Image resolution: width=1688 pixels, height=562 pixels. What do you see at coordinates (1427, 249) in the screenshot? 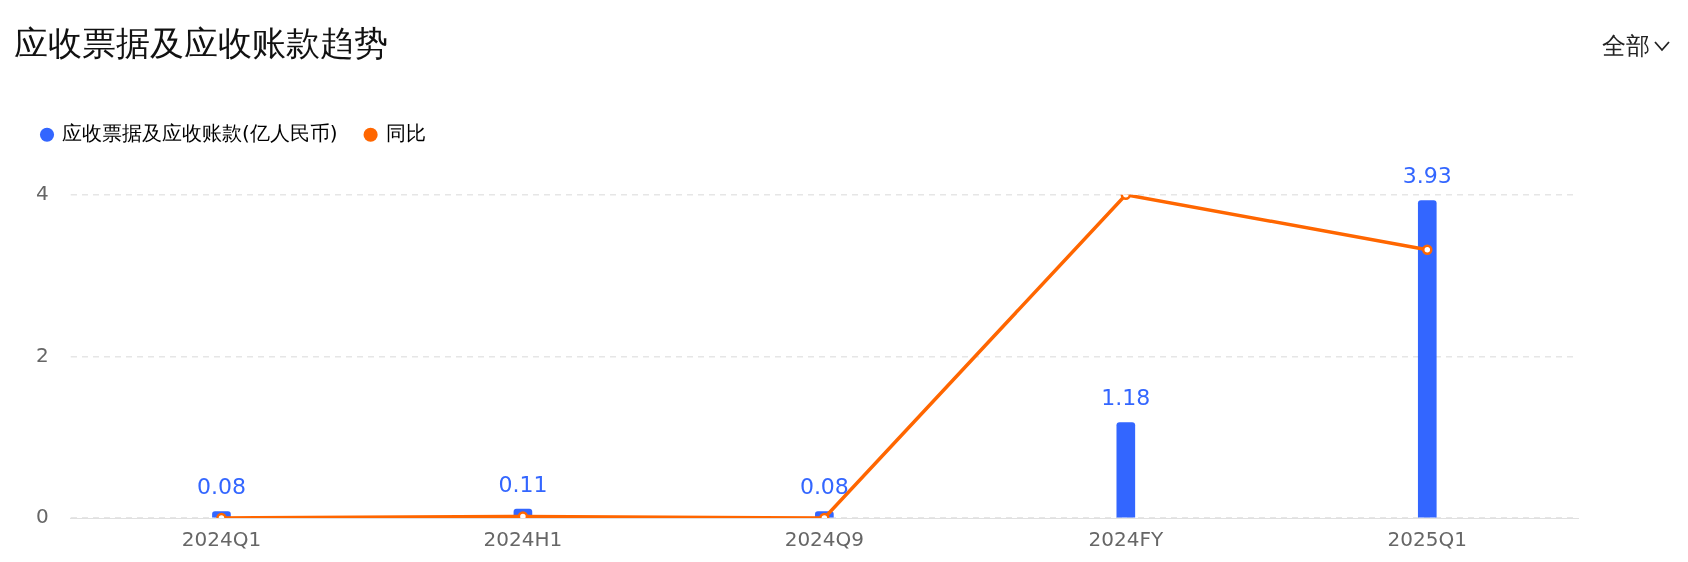
I see `point` at bounding box center [1427, 249].